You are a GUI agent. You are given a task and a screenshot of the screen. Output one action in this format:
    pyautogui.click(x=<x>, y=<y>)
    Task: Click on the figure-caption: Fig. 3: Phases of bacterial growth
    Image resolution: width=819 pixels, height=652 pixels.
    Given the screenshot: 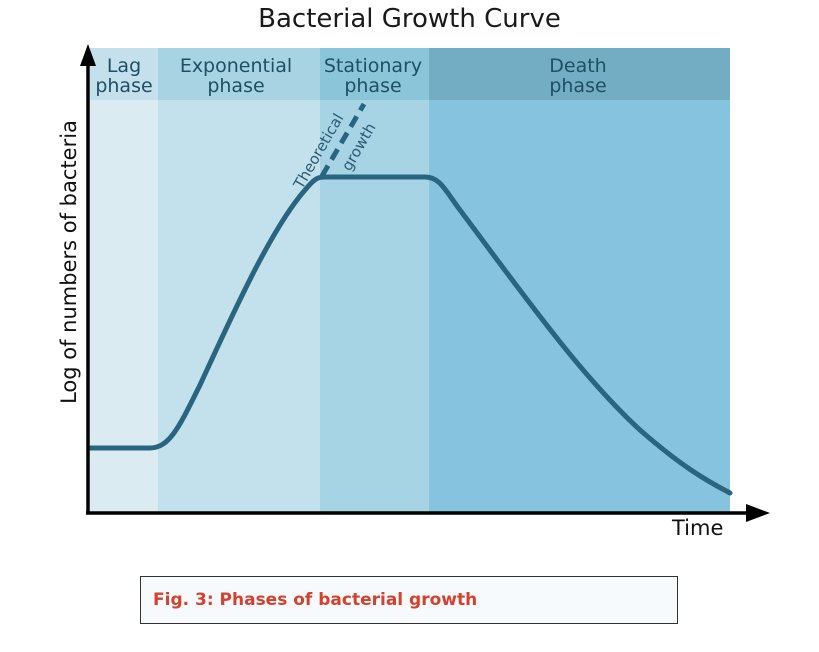 What is the action you would take?
    pyautogui.click(x=315, y=600)
    